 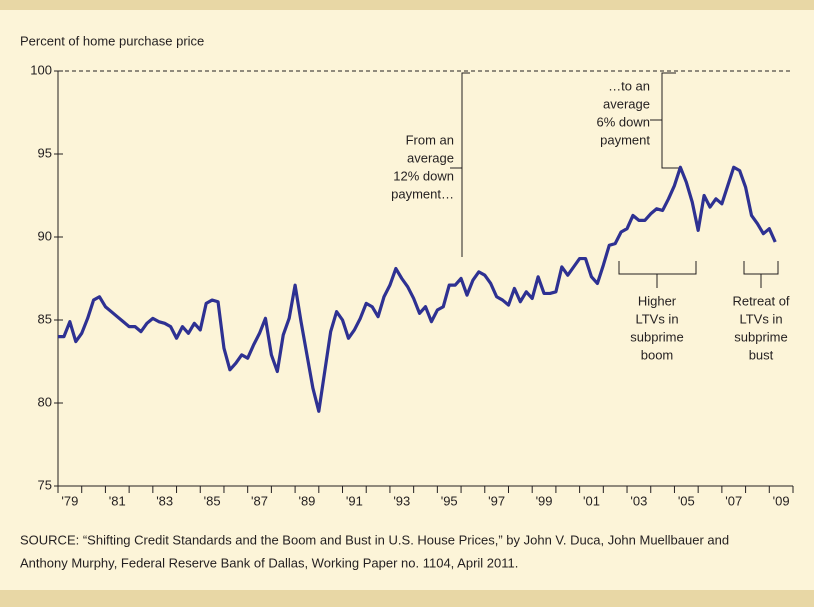 I want to click on annotation: …to an, so click(x=629, y=85).